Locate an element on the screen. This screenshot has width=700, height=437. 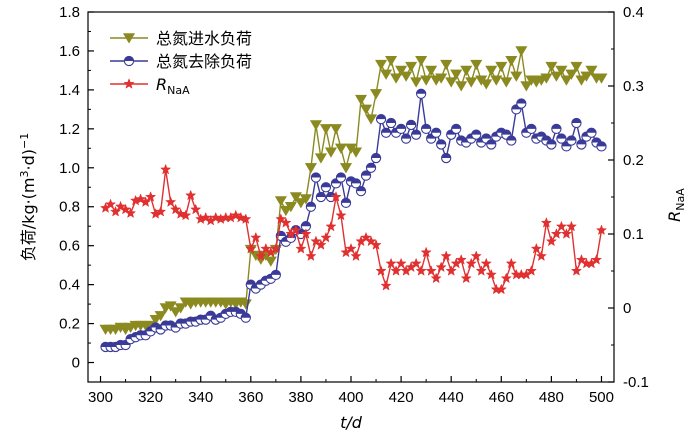
x-tick-label: 300 is located at coordinates (100, 397).